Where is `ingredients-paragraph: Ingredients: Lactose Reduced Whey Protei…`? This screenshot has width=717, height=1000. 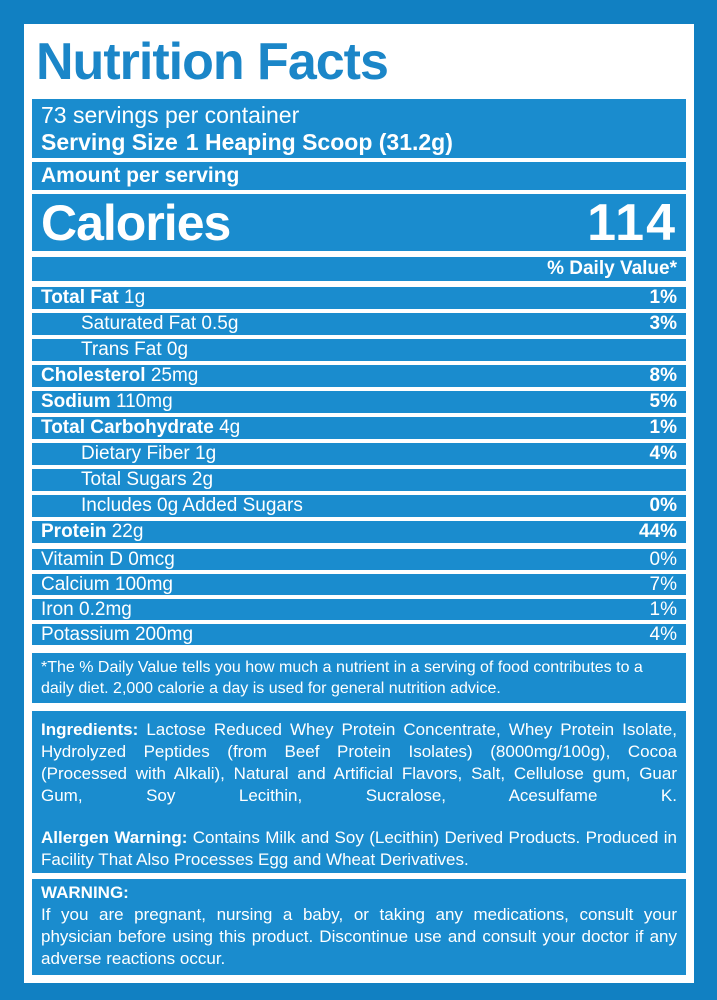
ingredients-paragraph: Ingredients: Lactose Reduced Whey Protei… is located at coordinates (359, 763).